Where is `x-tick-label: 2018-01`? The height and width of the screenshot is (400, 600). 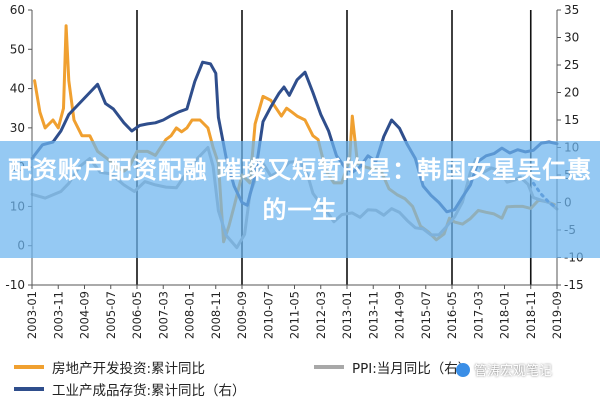 x-tick-label: 2018-01 is located at coordinates (505, 315).